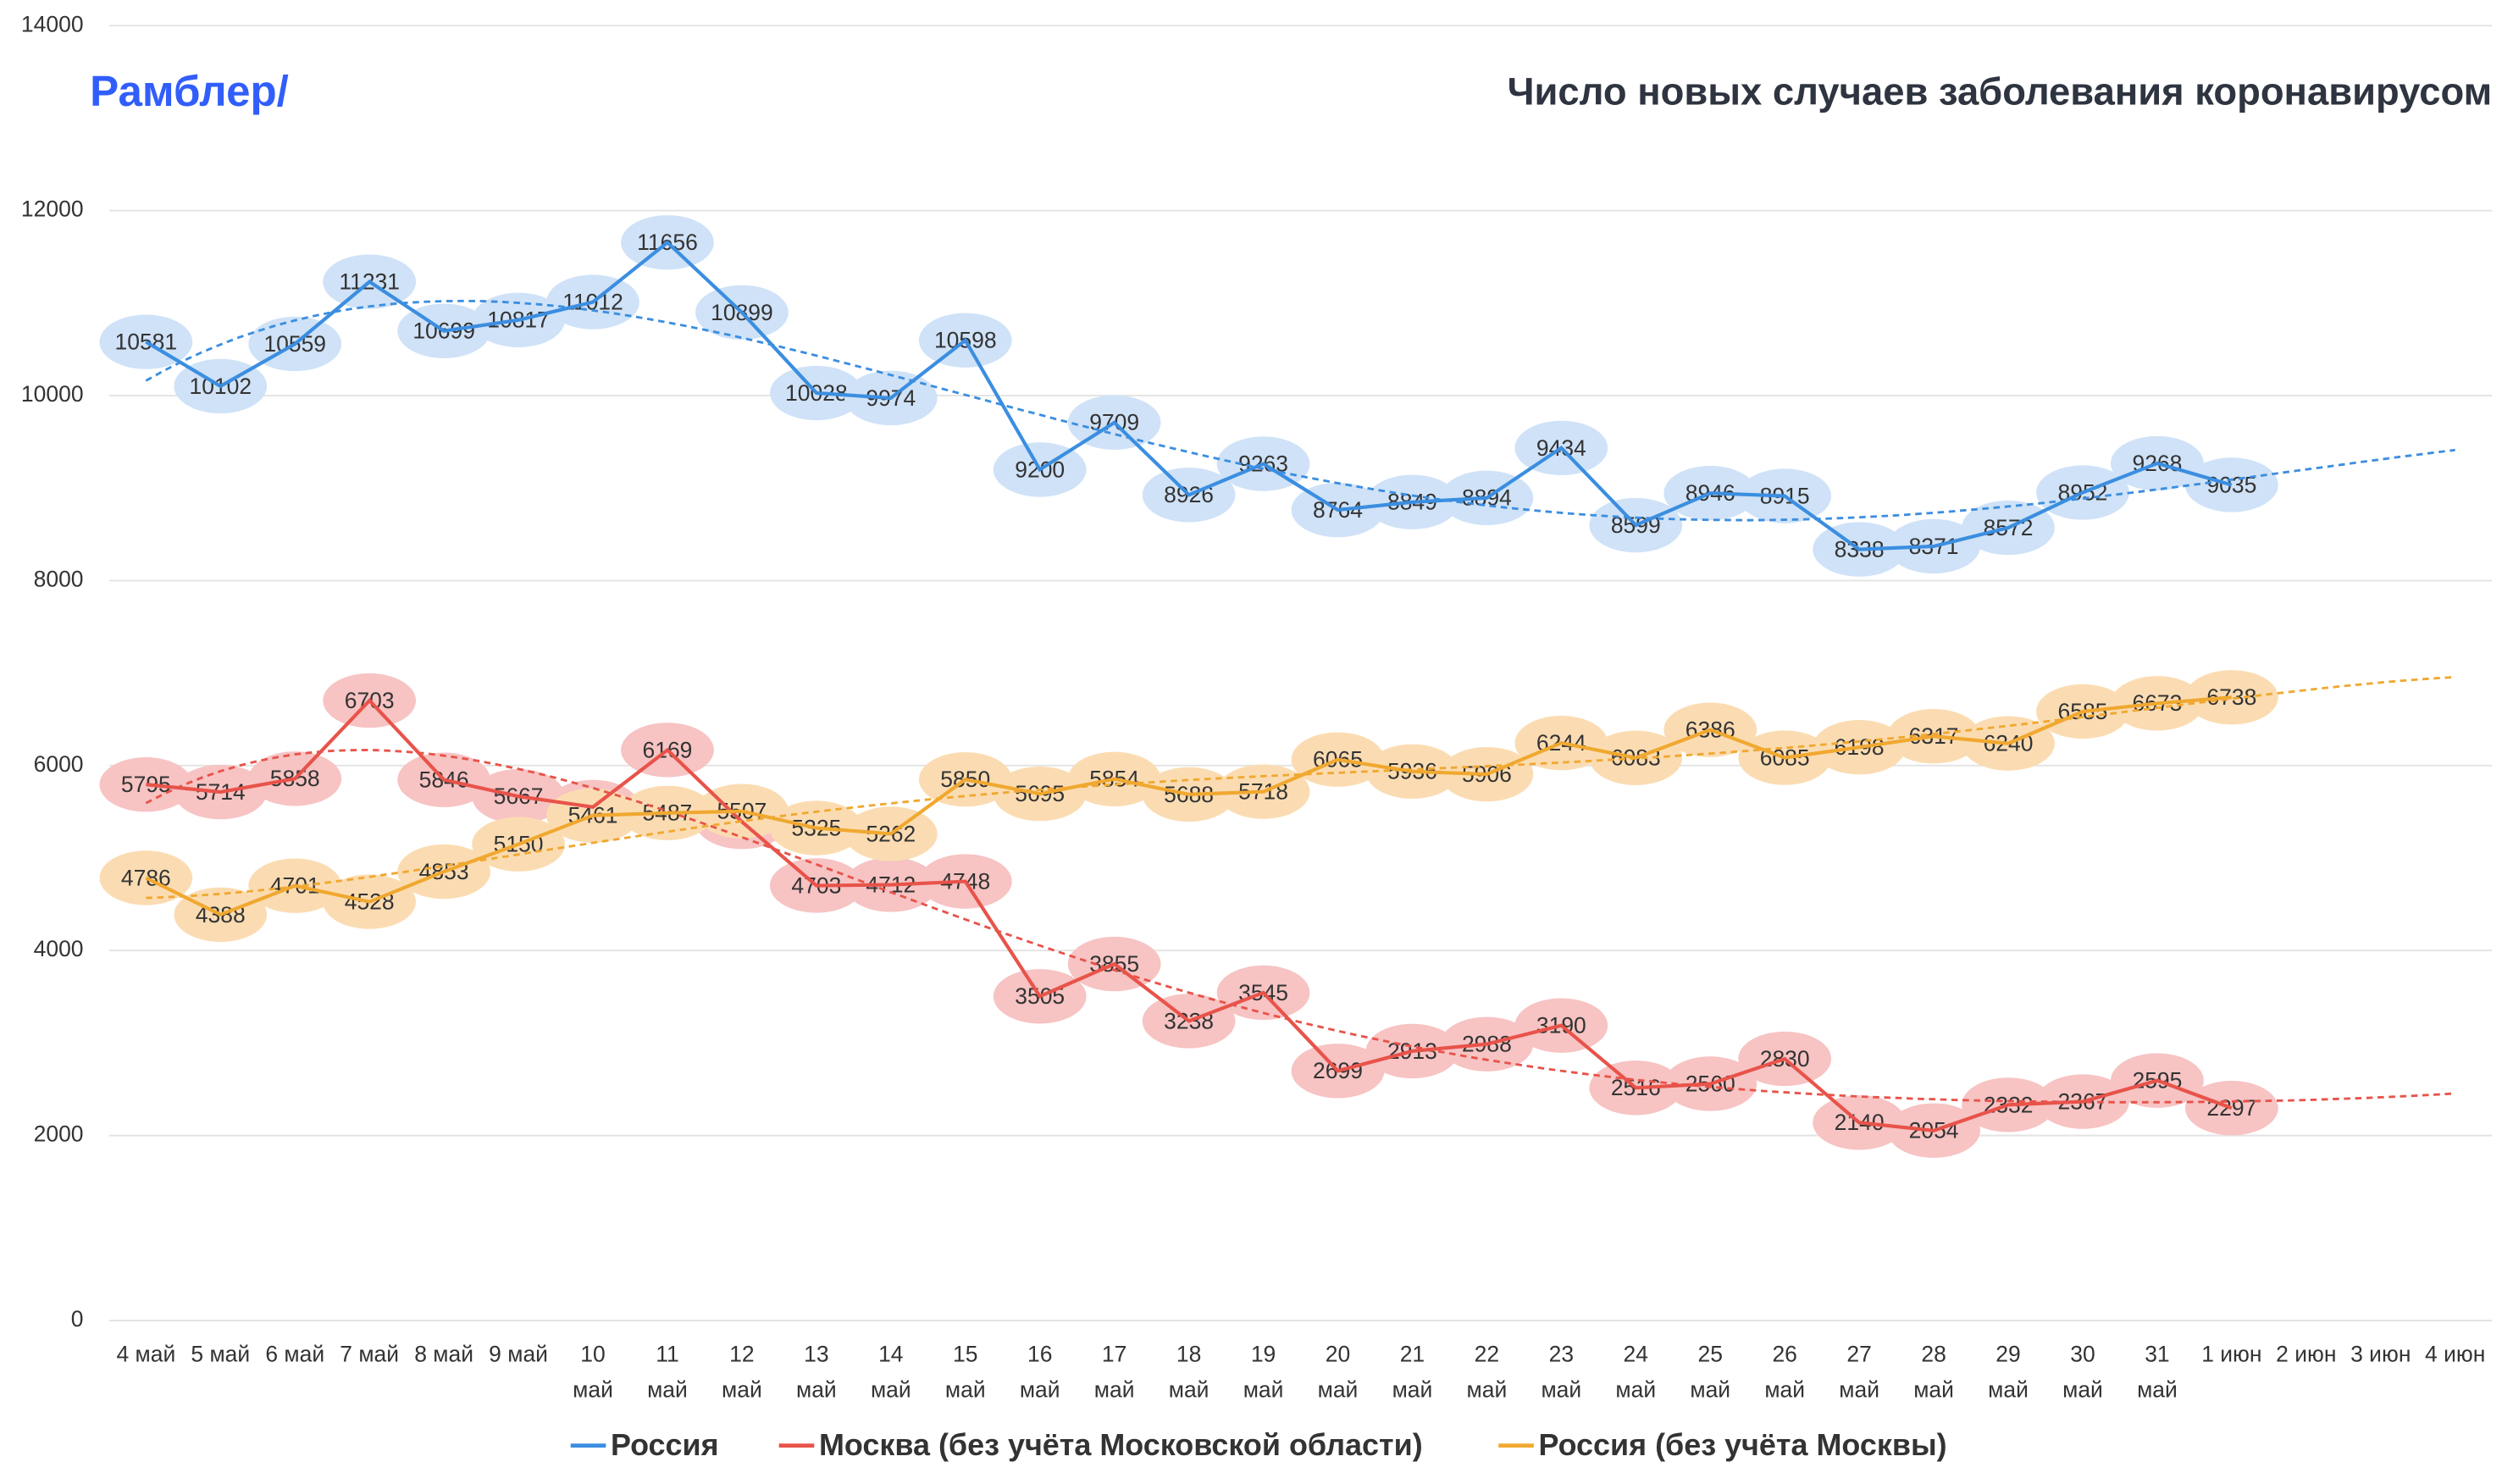 This screenshot has height=1484, width=2513. I want to click on x-tick-label: 23 май, so click(1561, 1372).